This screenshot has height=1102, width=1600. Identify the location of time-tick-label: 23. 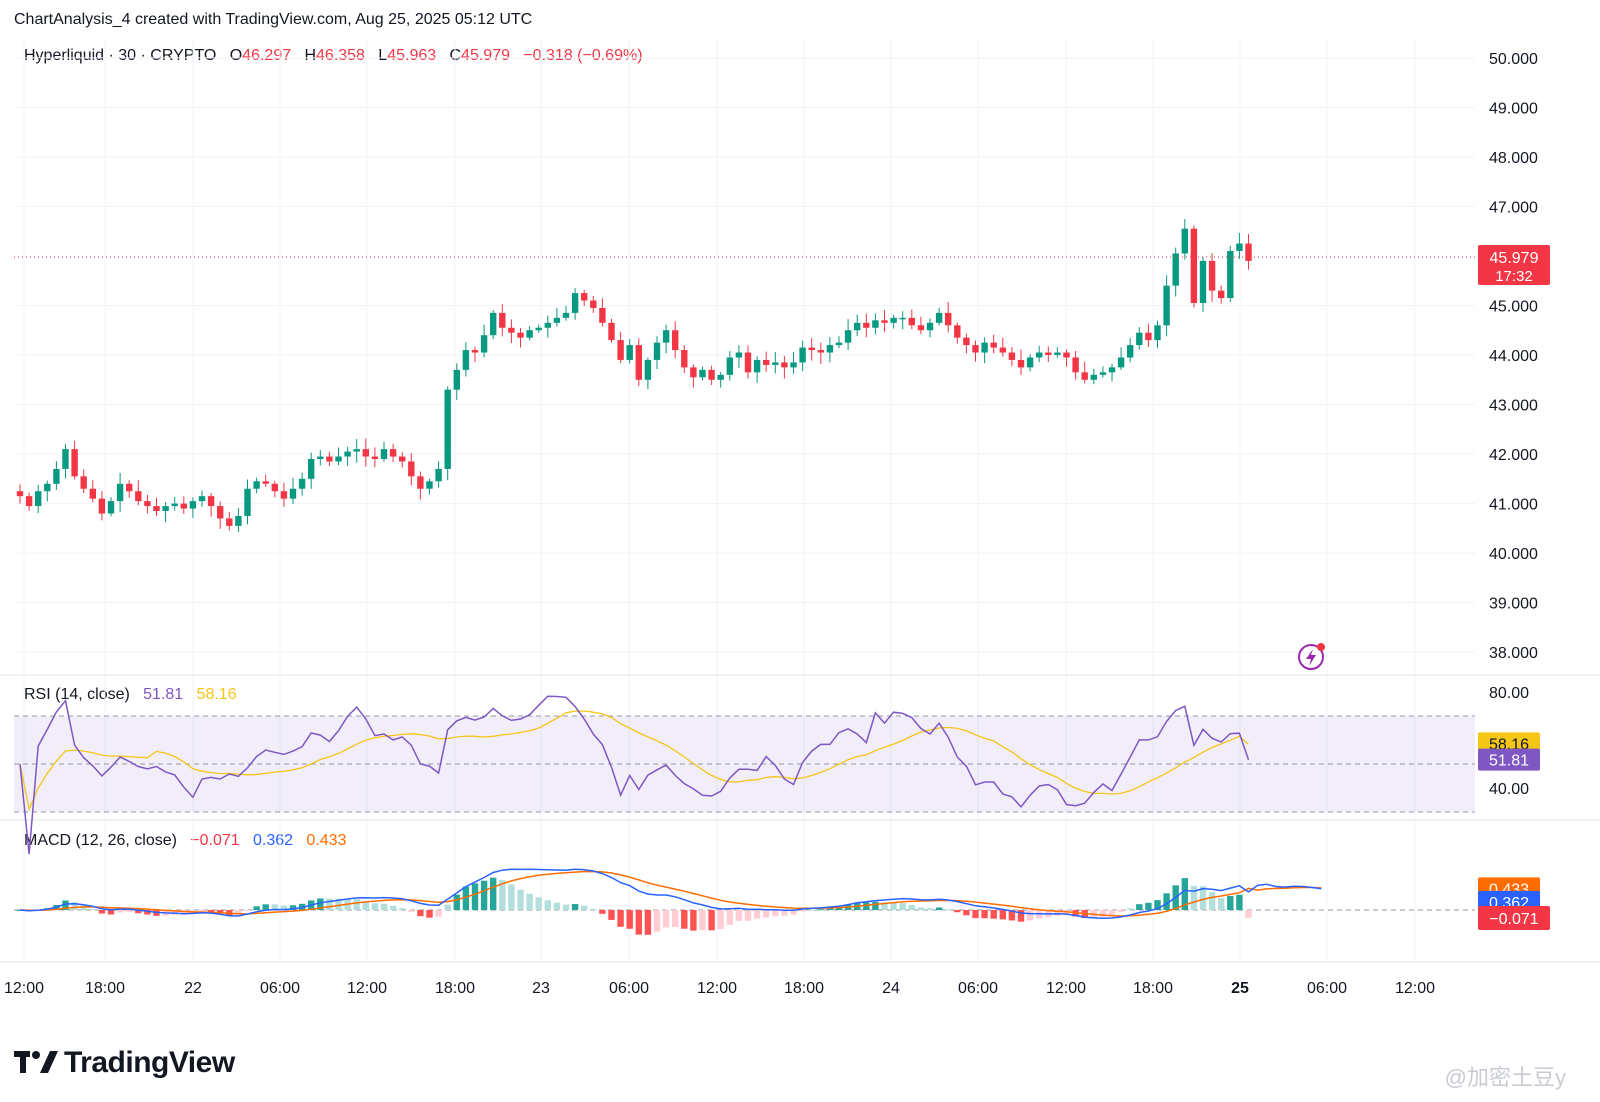
(541, 988).